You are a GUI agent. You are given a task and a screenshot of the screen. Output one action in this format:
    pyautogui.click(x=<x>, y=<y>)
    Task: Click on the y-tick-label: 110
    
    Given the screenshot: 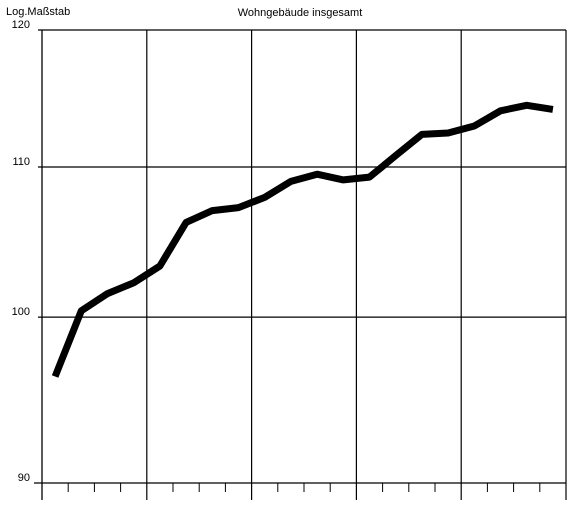 What is the action you would take?
    pyautogui.click(x=21, y=162)
    